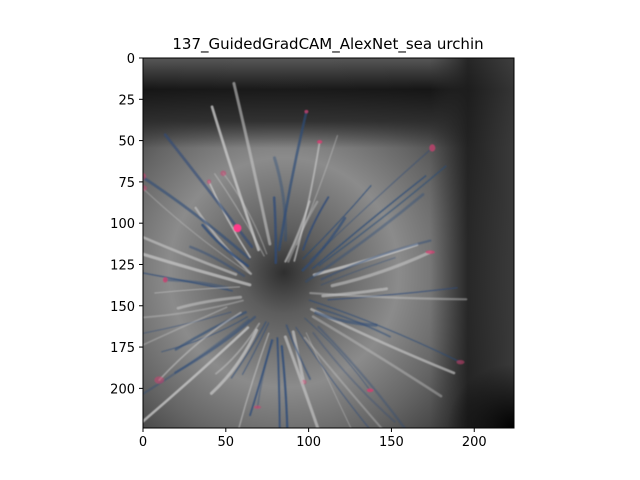  Describe the element at coordinates (122, 389) in the screenshot. I see `y-tick-label: 200` at that location.